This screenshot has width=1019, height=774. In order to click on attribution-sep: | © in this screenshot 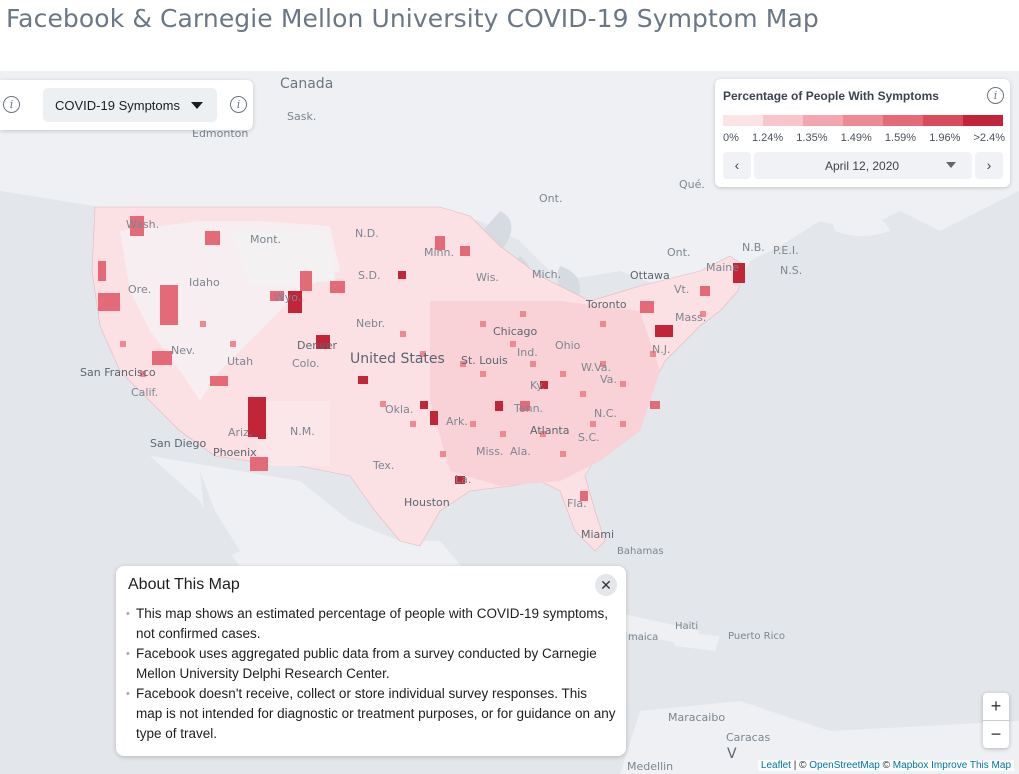, I will do `click(800, 765)`.